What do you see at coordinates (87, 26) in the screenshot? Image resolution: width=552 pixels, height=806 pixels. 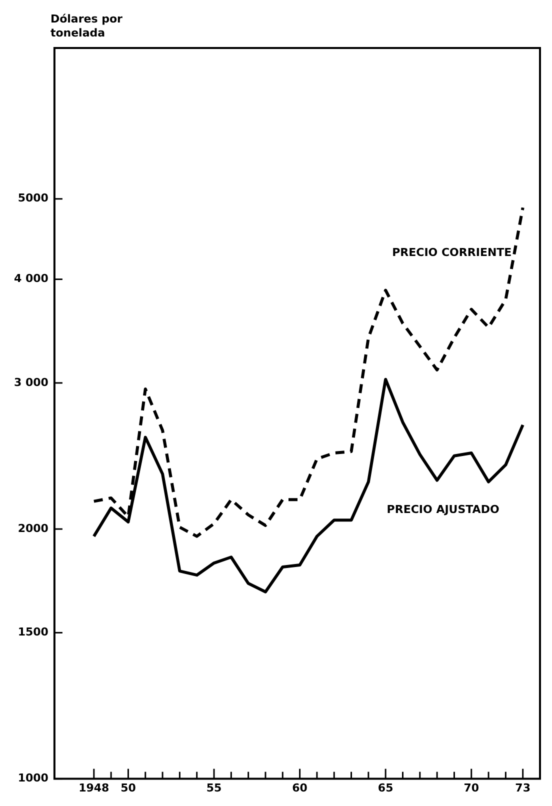 I see `y-axis-title: Dólares por tonelada` at bounding box center [87, 26].